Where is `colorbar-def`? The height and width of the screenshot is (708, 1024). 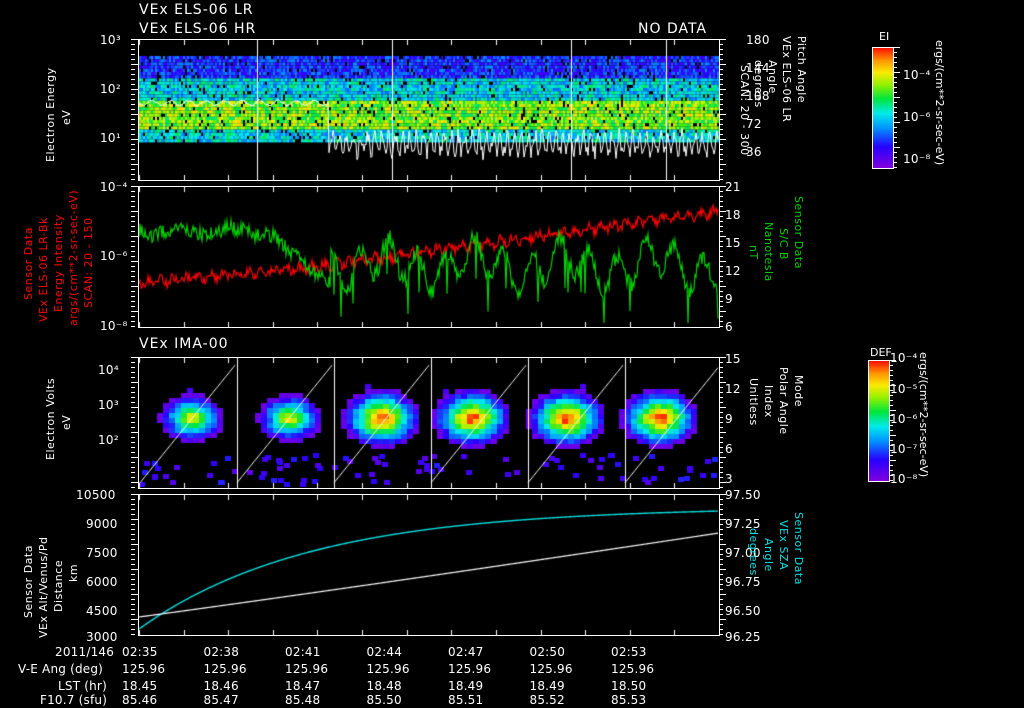 colorbar-def is located at coordinates (879, 421).